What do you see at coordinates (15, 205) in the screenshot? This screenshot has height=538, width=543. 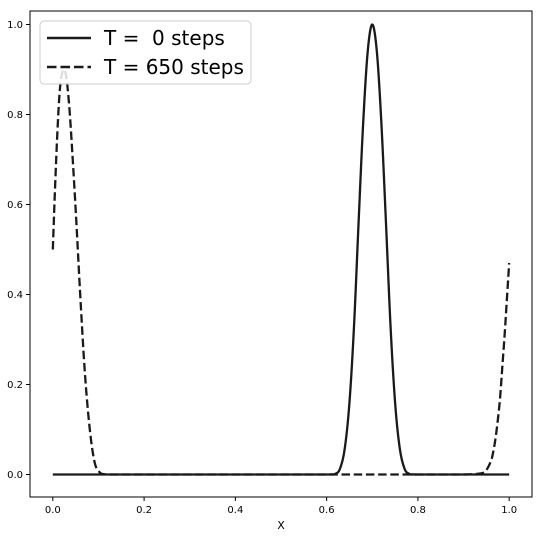 I see `y-tick-label: 0.6` at bounding box center [15, 205].